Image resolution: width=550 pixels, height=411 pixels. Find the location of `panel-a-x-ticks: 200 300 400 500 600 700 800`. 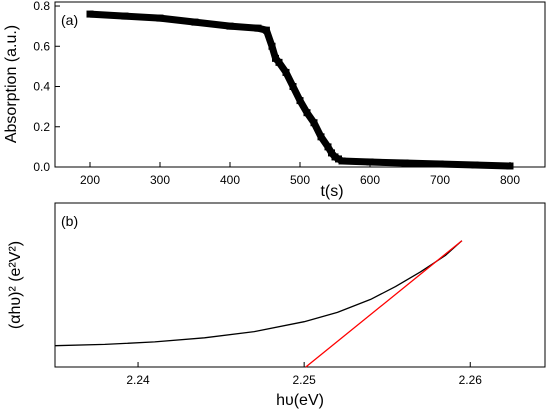

panel-a-x-ticks: 200 300 400 500 600 700 800 is located at coordinates (300, 174).